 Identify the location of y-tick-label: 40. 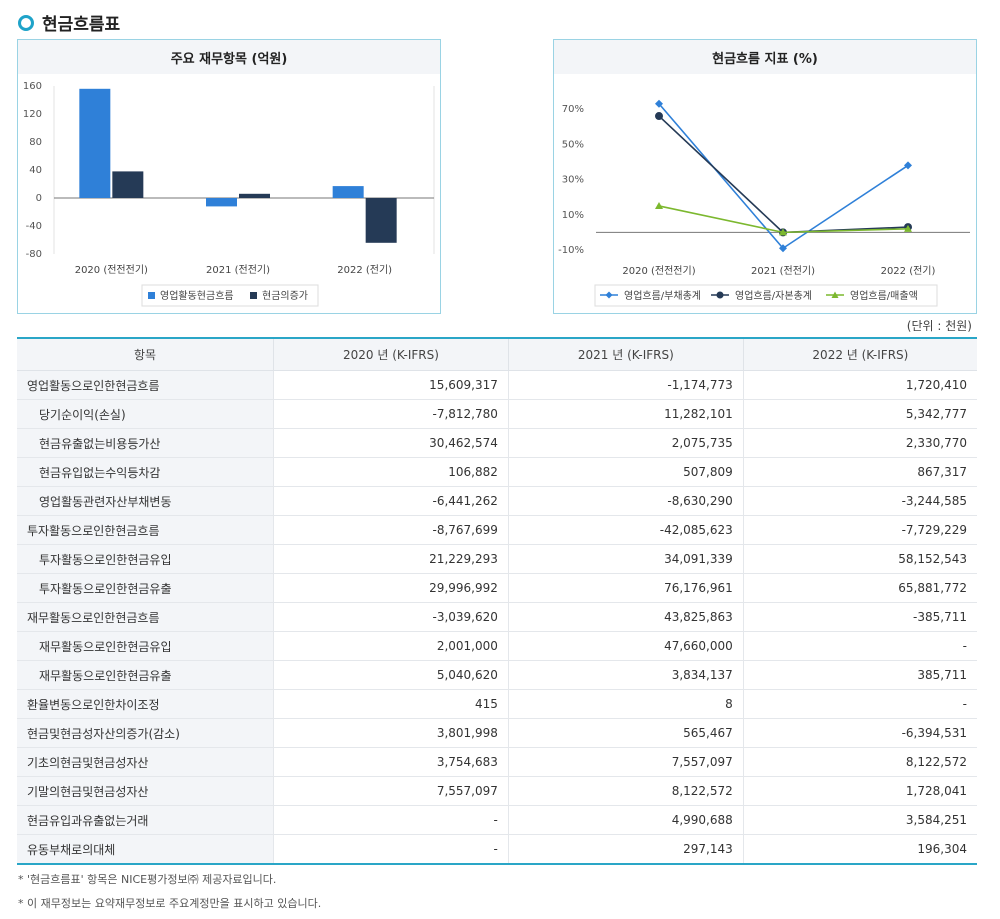
(35, 170).